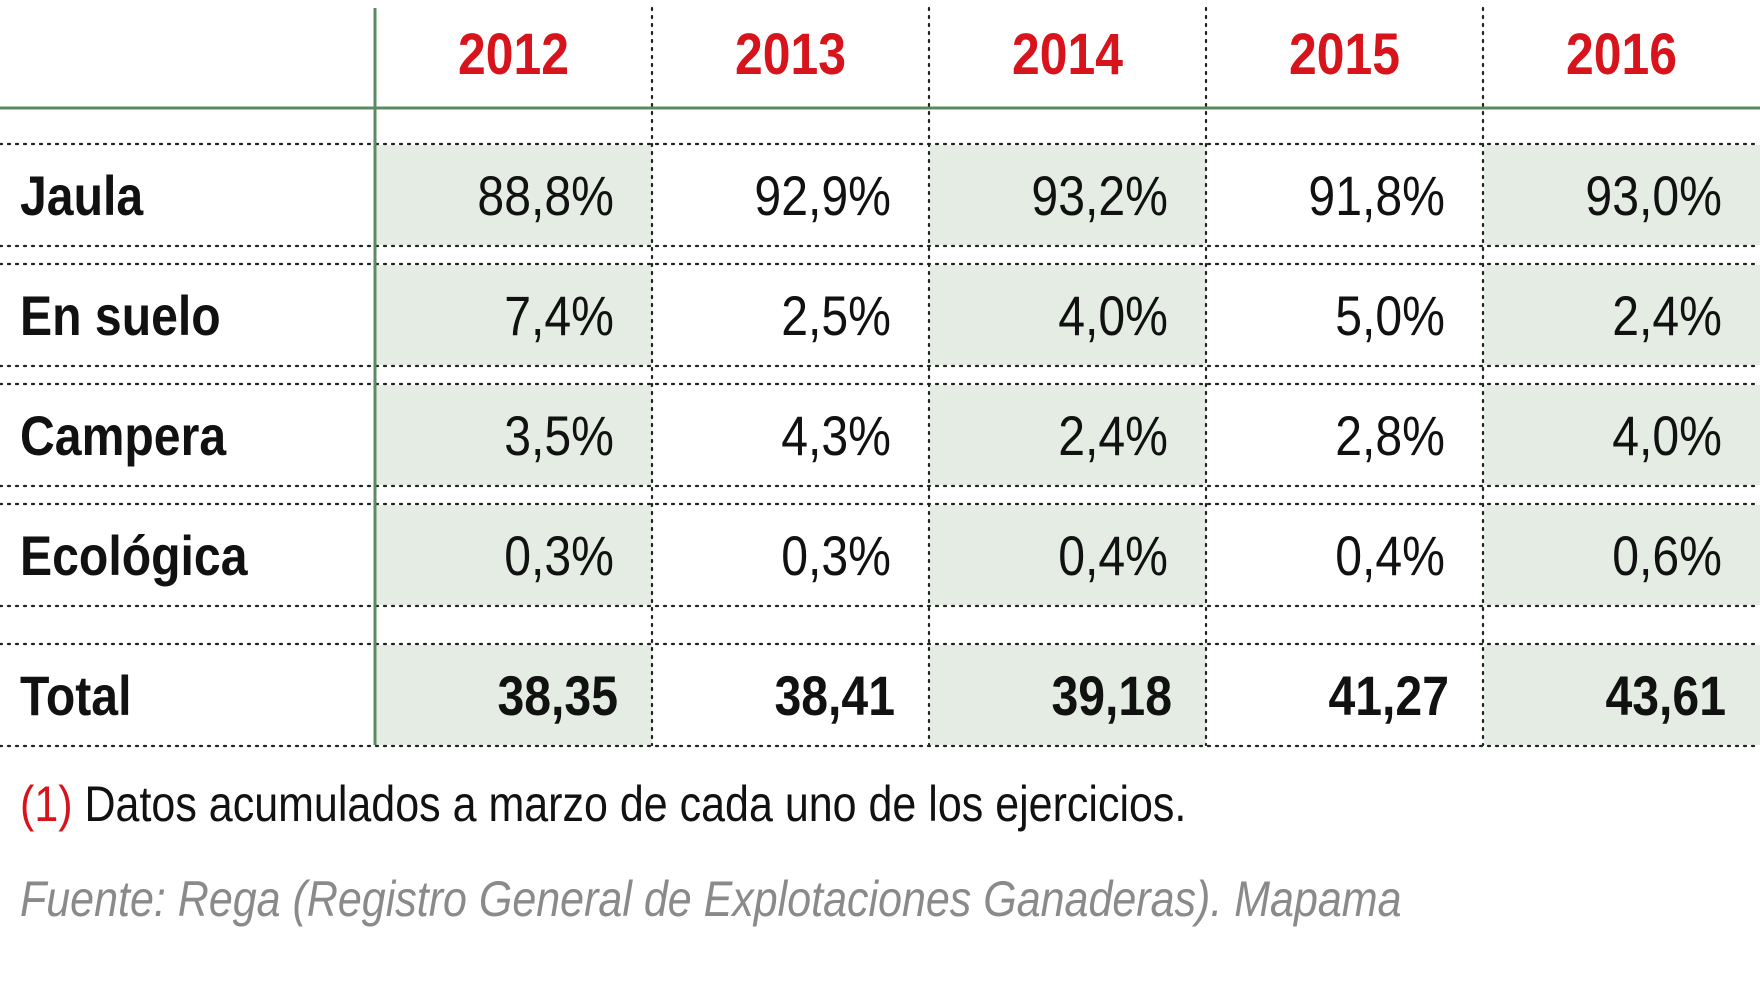 The height and width of the screenshot is (981, 1760). Describe the element at coordinates (46, 804) in the screenshot. I see `footnote-marker: (1)` at that location.